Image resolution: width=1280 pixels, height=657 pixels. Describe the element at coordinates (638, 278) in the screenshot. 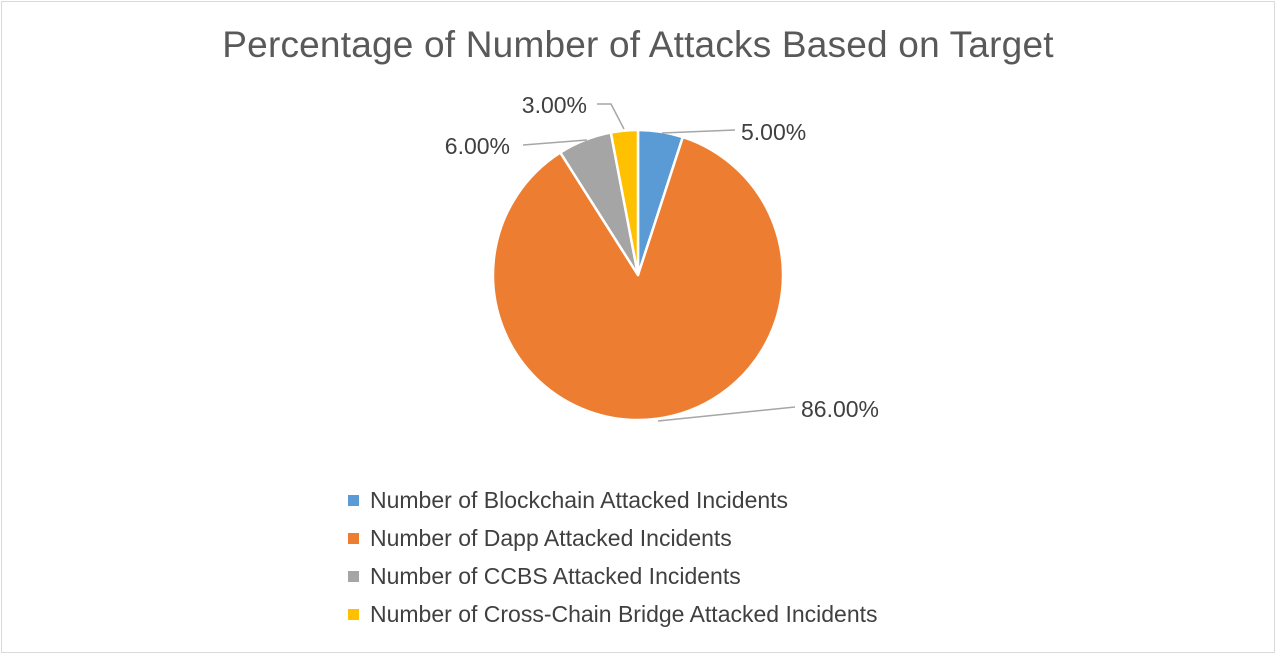

I see `pie-slice-dapp` at that location.